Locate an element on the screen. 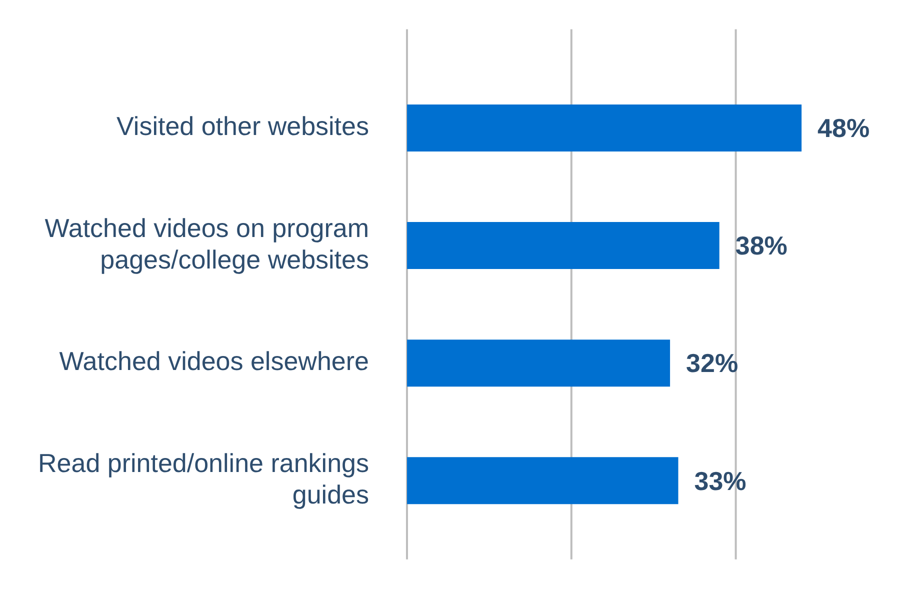 Image resolution: width=918 pixels, height=593 pixels. y-tick-label: Read printed/online rankings guides is located at coordinates (203, 479).